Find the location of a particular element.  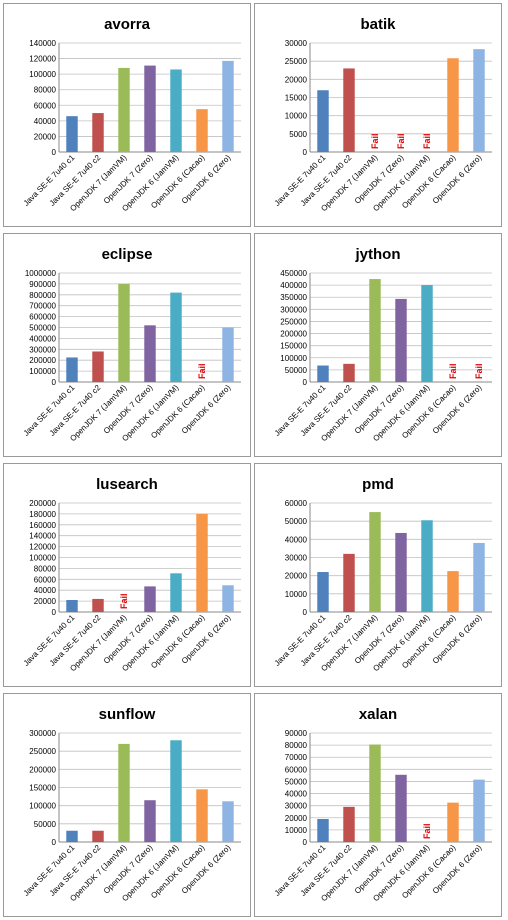

y-tick-label: 450000 is located at coordinates (293, 273).